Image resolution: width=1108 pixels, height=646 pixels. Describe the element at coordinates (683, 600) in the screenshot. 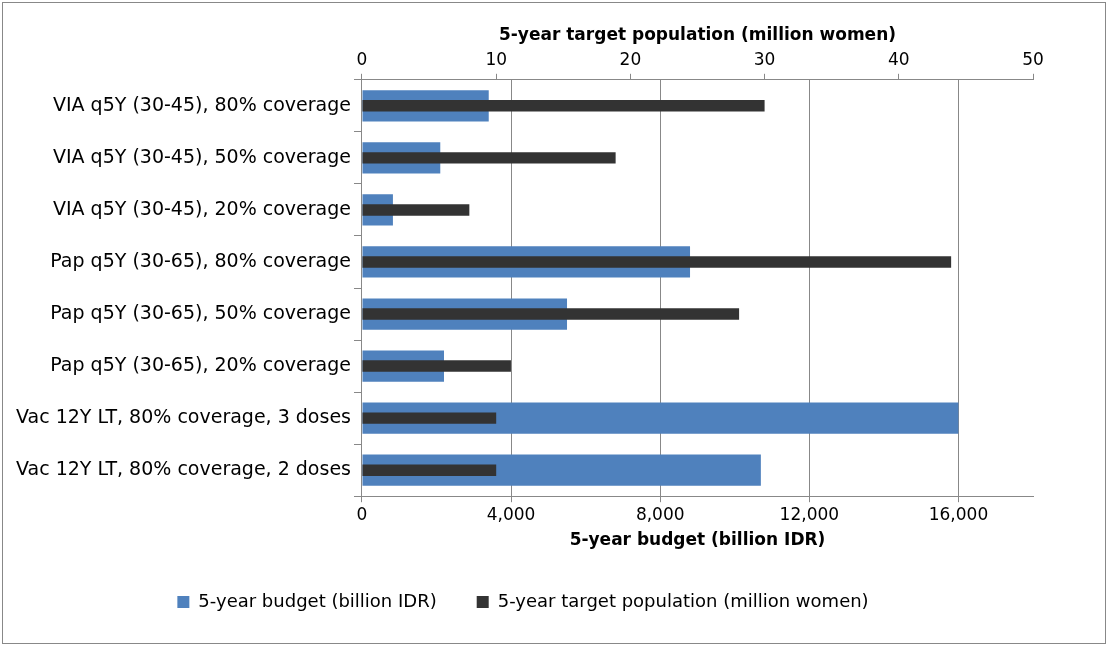

I see `legend-label: 5-year target population (million women)` at that location.